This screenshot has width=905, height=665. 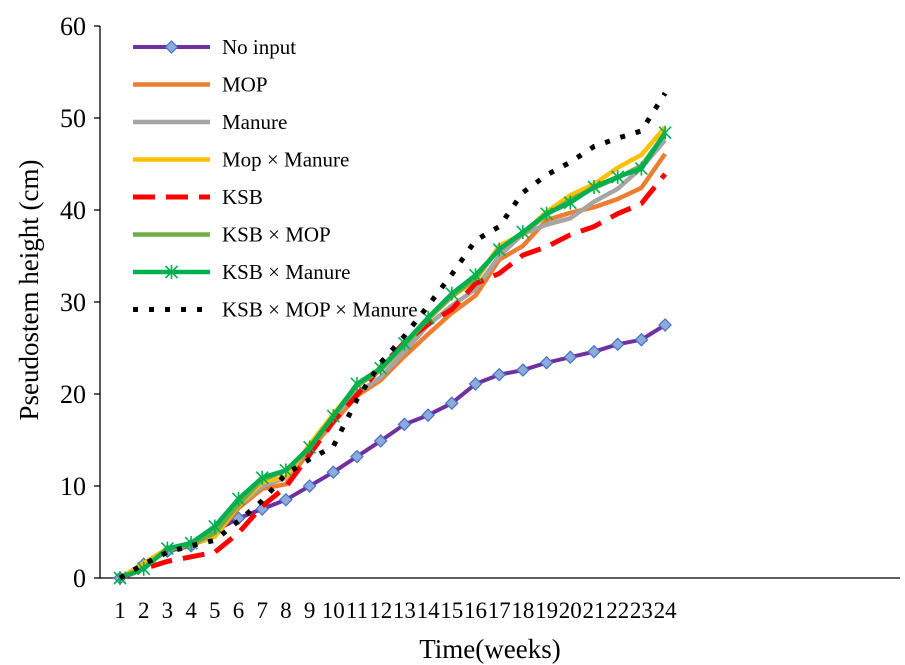 I want to click on x-tick-label: 10, so click(x=333, y=610).